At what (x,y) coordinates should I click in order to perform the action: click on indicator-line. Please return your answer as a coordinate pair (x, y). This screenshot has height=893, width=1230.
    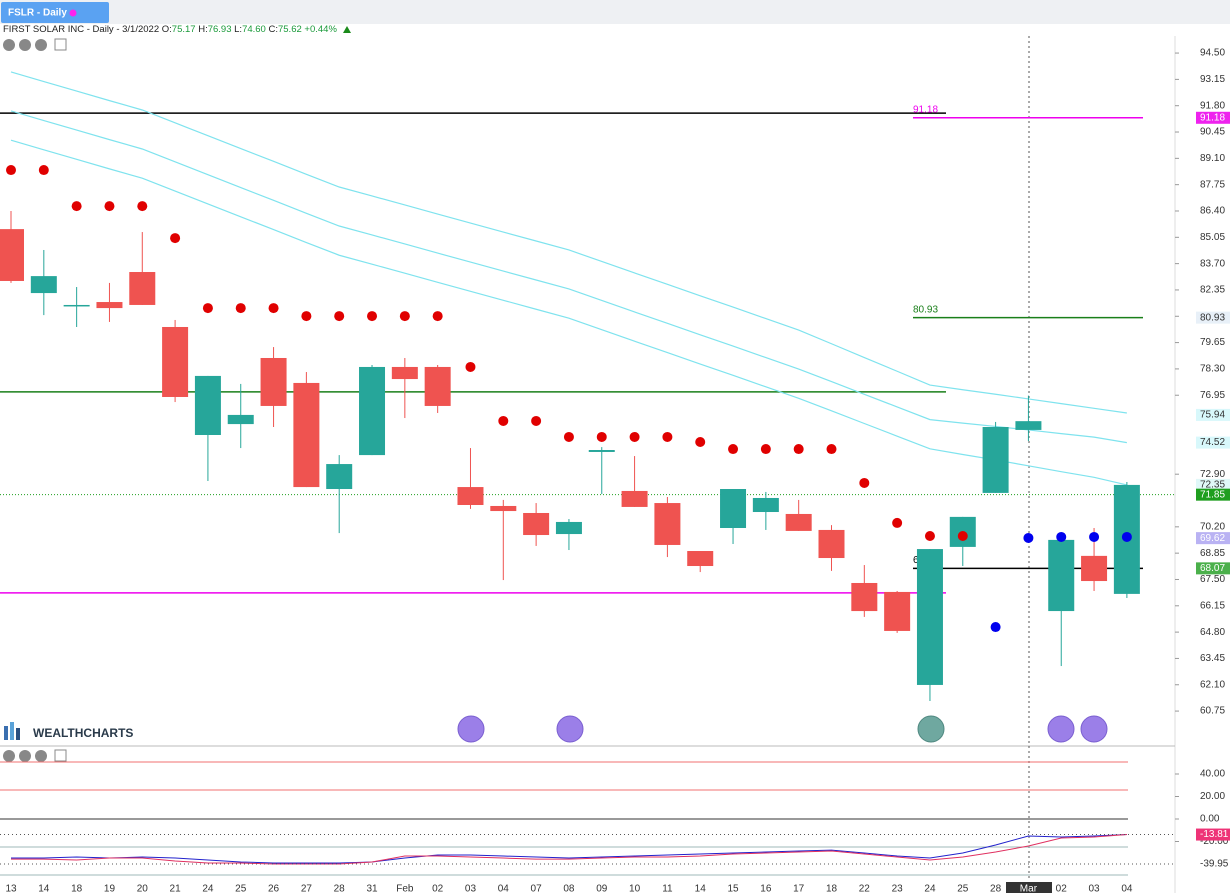
    Looking at the image, I should click on (569, 849).